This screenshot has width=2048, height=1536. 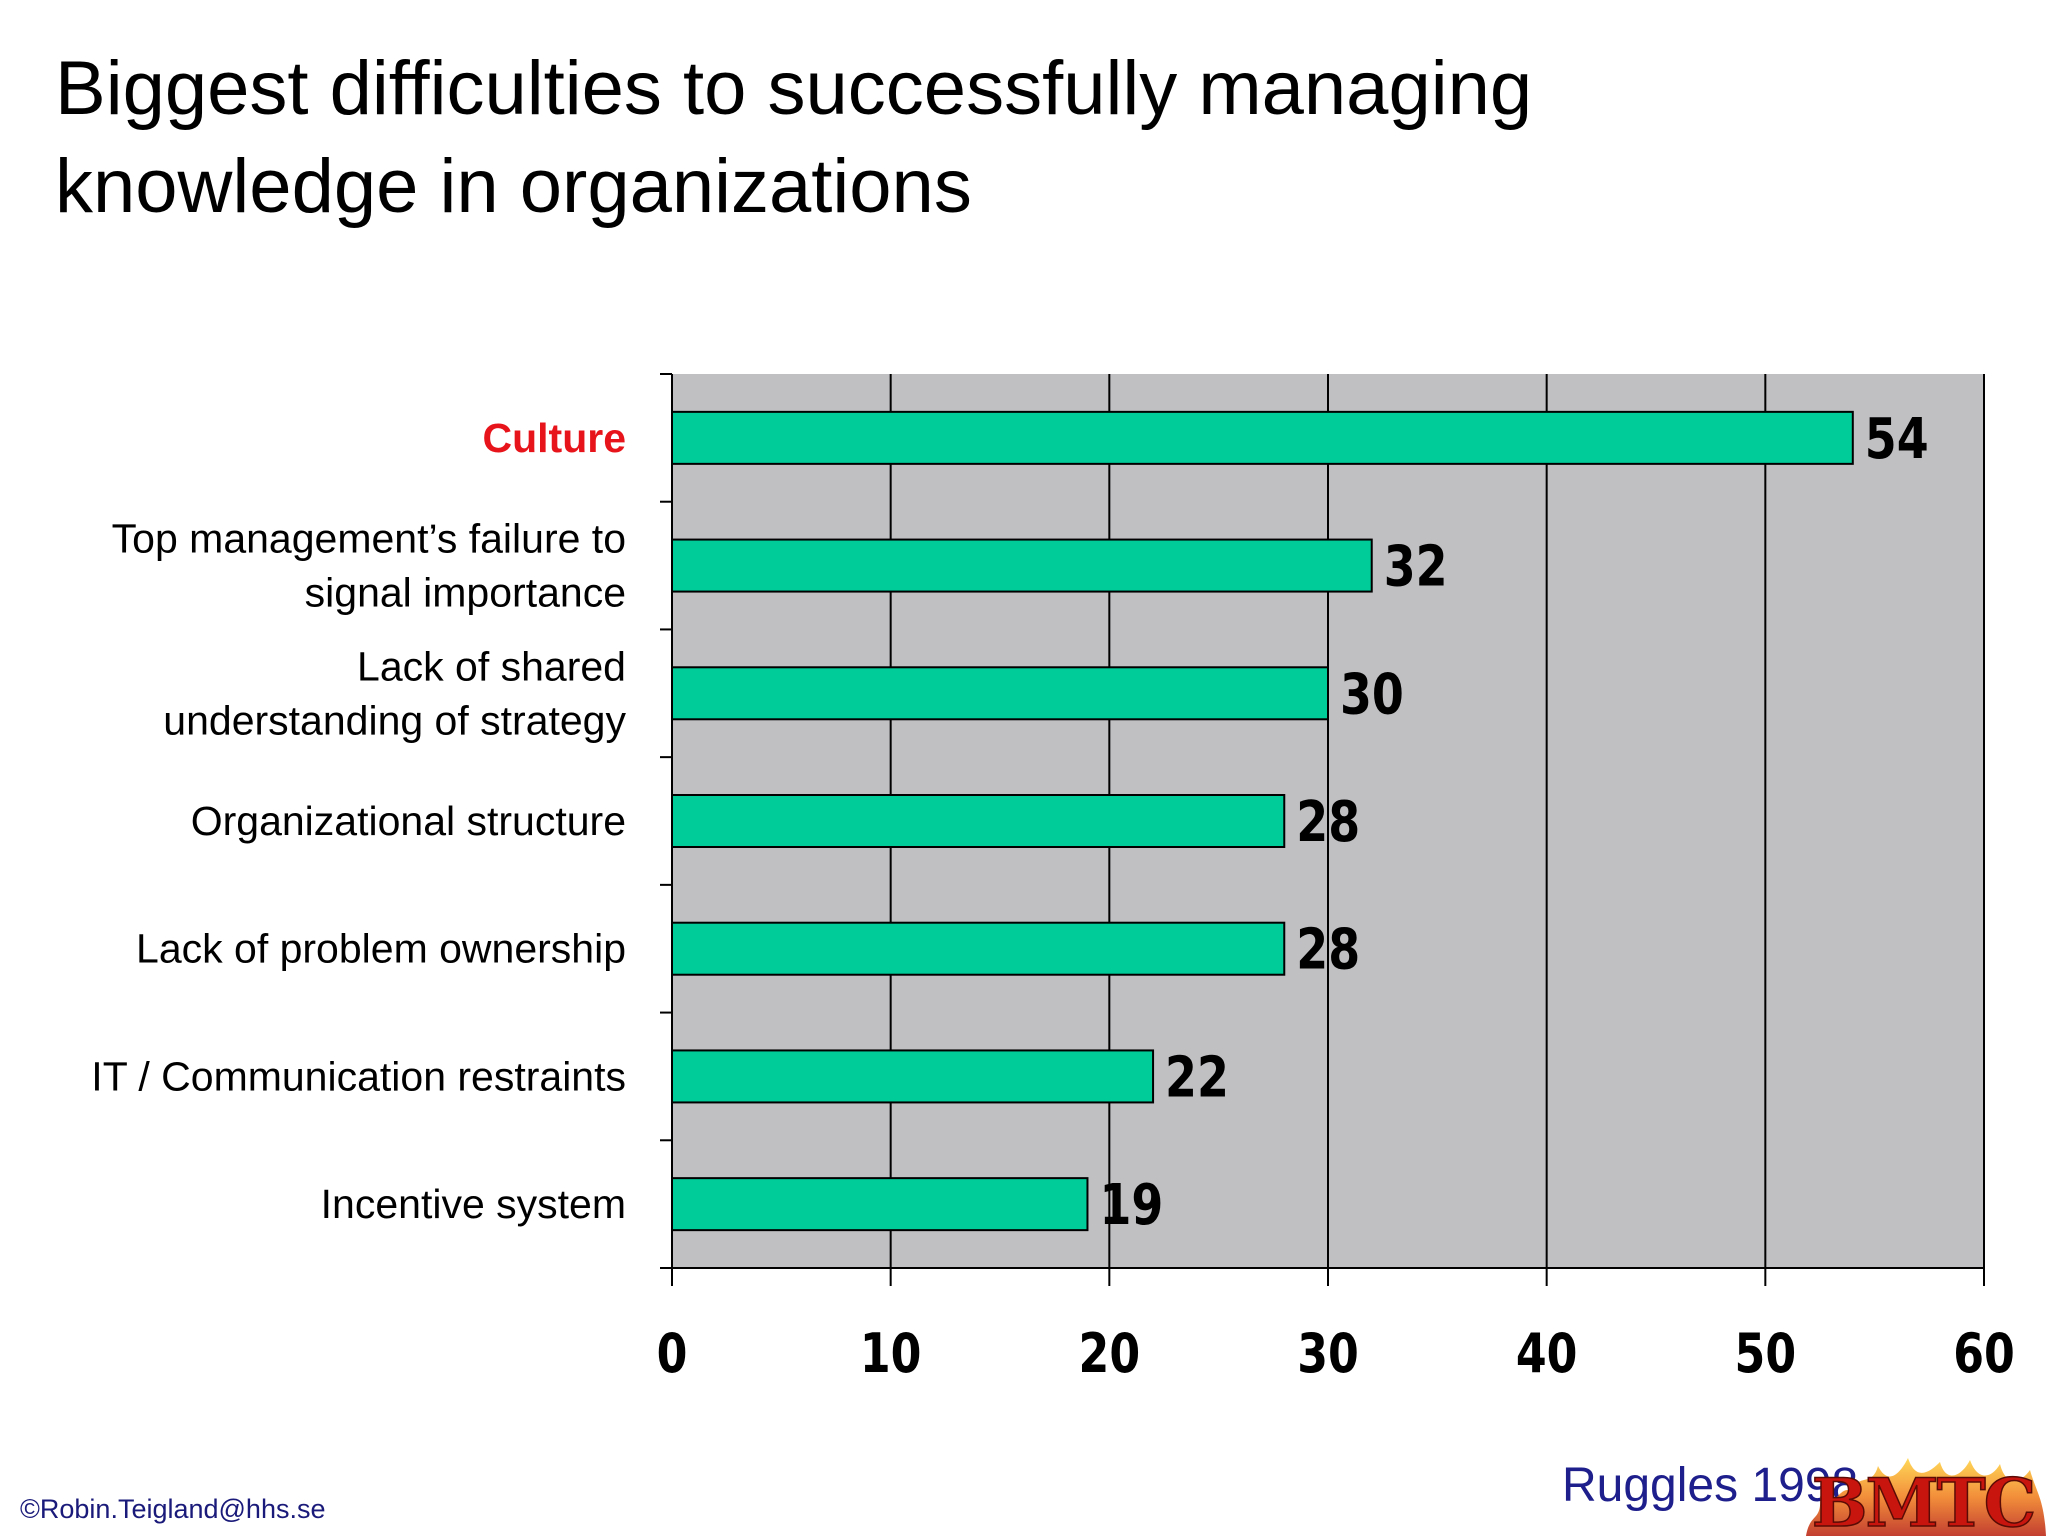 I want to click on category-label-5-line-0: IT / Communication restraints, so click(x=358, y=1076).